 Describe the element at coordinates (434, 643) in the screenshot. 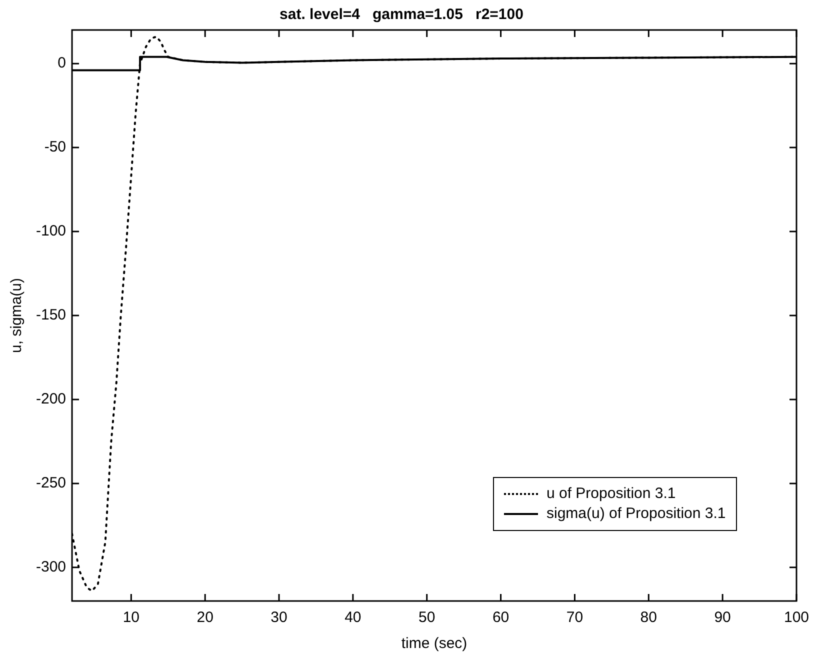

I see `x-axis-title: time (sec)` at that location.